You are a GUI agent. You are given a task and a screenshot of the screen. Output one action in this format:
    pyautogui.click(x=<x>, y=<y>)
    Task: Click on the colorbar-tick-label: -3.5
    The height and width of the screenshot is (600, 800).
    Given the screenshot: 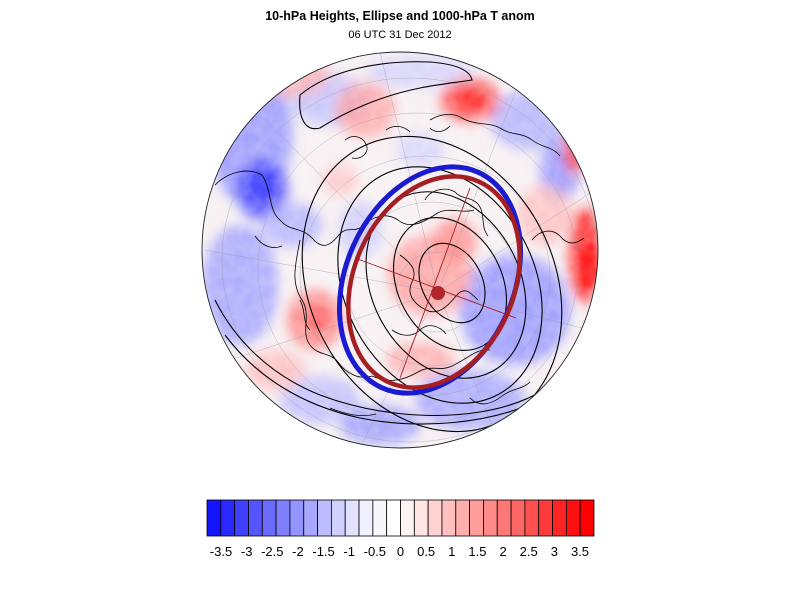 What is the action you would take?
    pyautogui.click(x=221, y=551)
    